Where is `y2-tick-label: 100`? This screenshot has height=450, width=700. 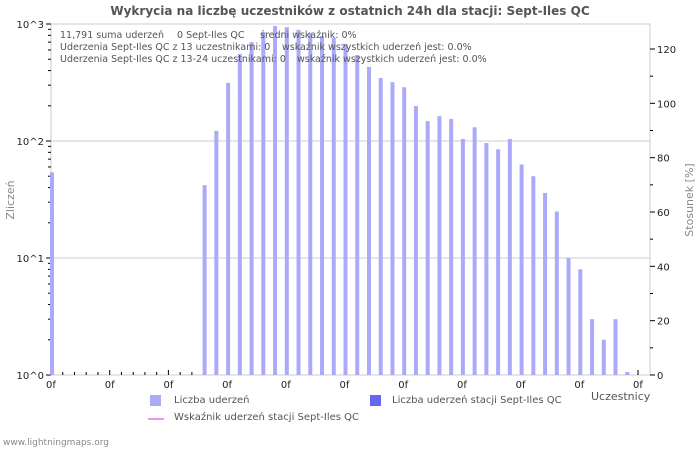 y2-tick-label: 100 is located at coordinates (666, 104).